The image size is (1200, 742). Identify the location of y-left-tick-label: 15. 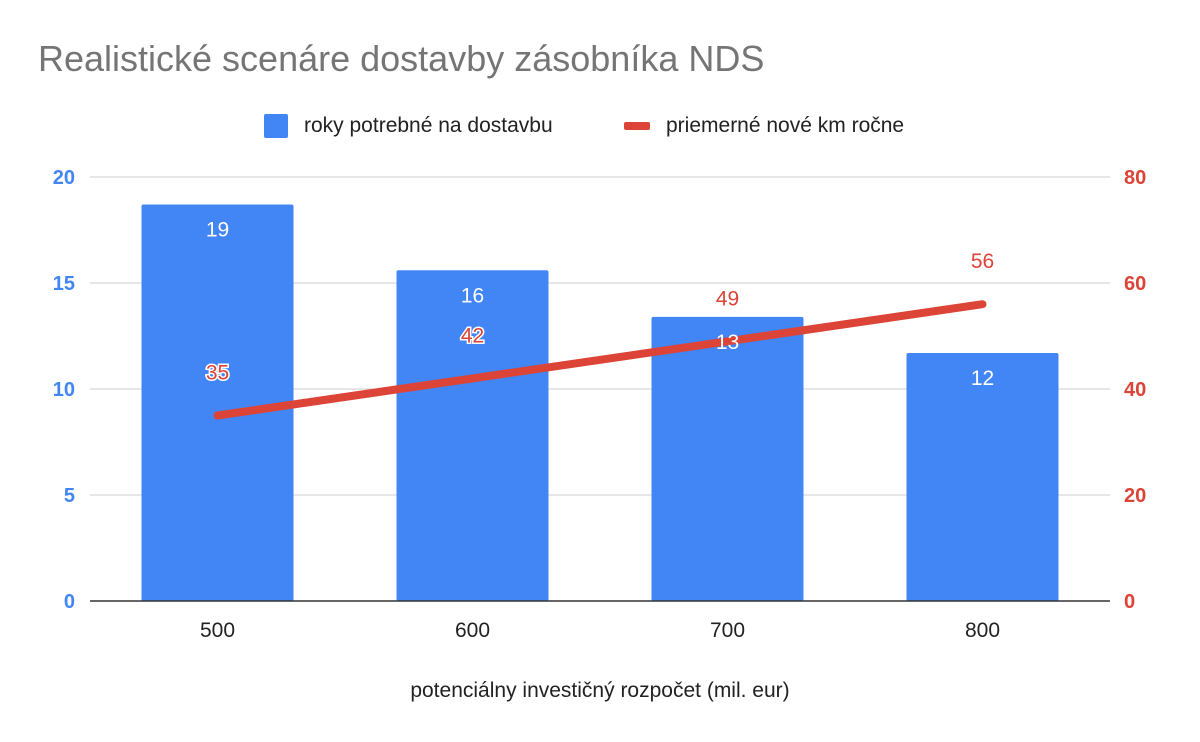
(64, 284).